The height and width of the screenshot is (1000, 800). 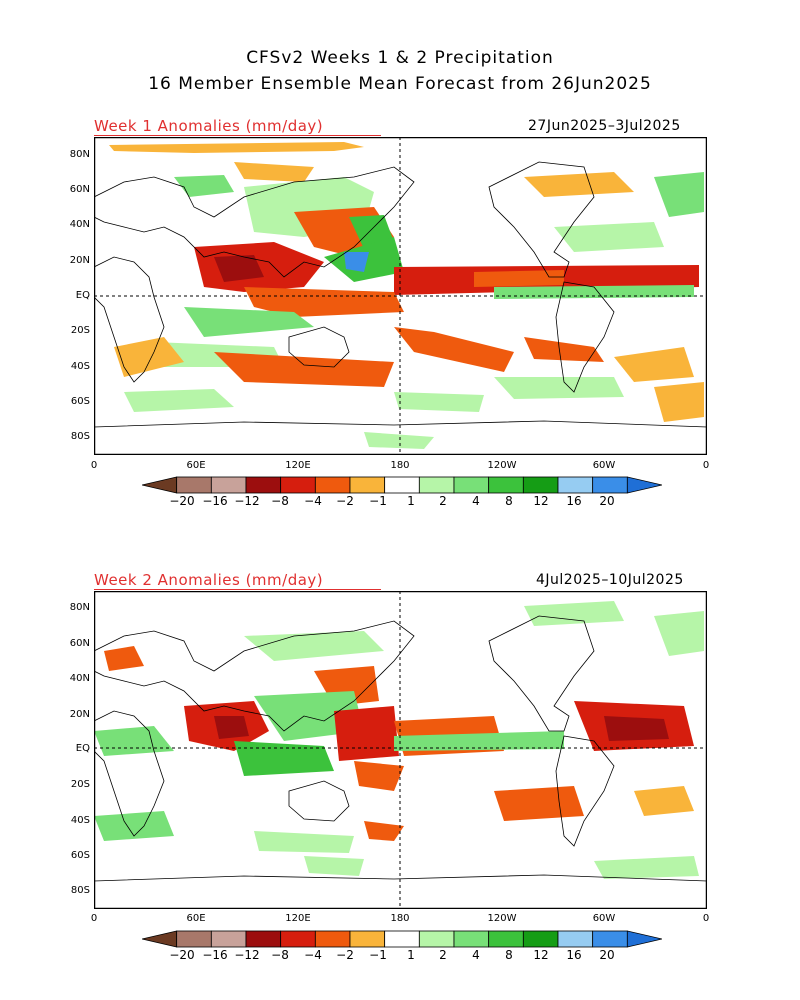 I want to click on cb1-label: −16, so click(x=215, y=501).